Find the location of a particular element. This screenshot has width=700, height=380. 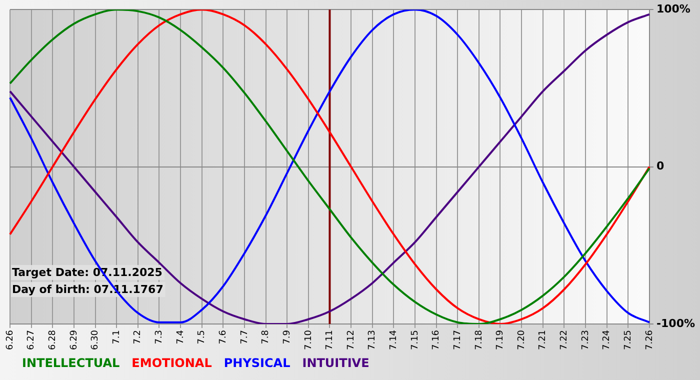

x-tick-label: 7.5 is located at coordinates (202, 337).